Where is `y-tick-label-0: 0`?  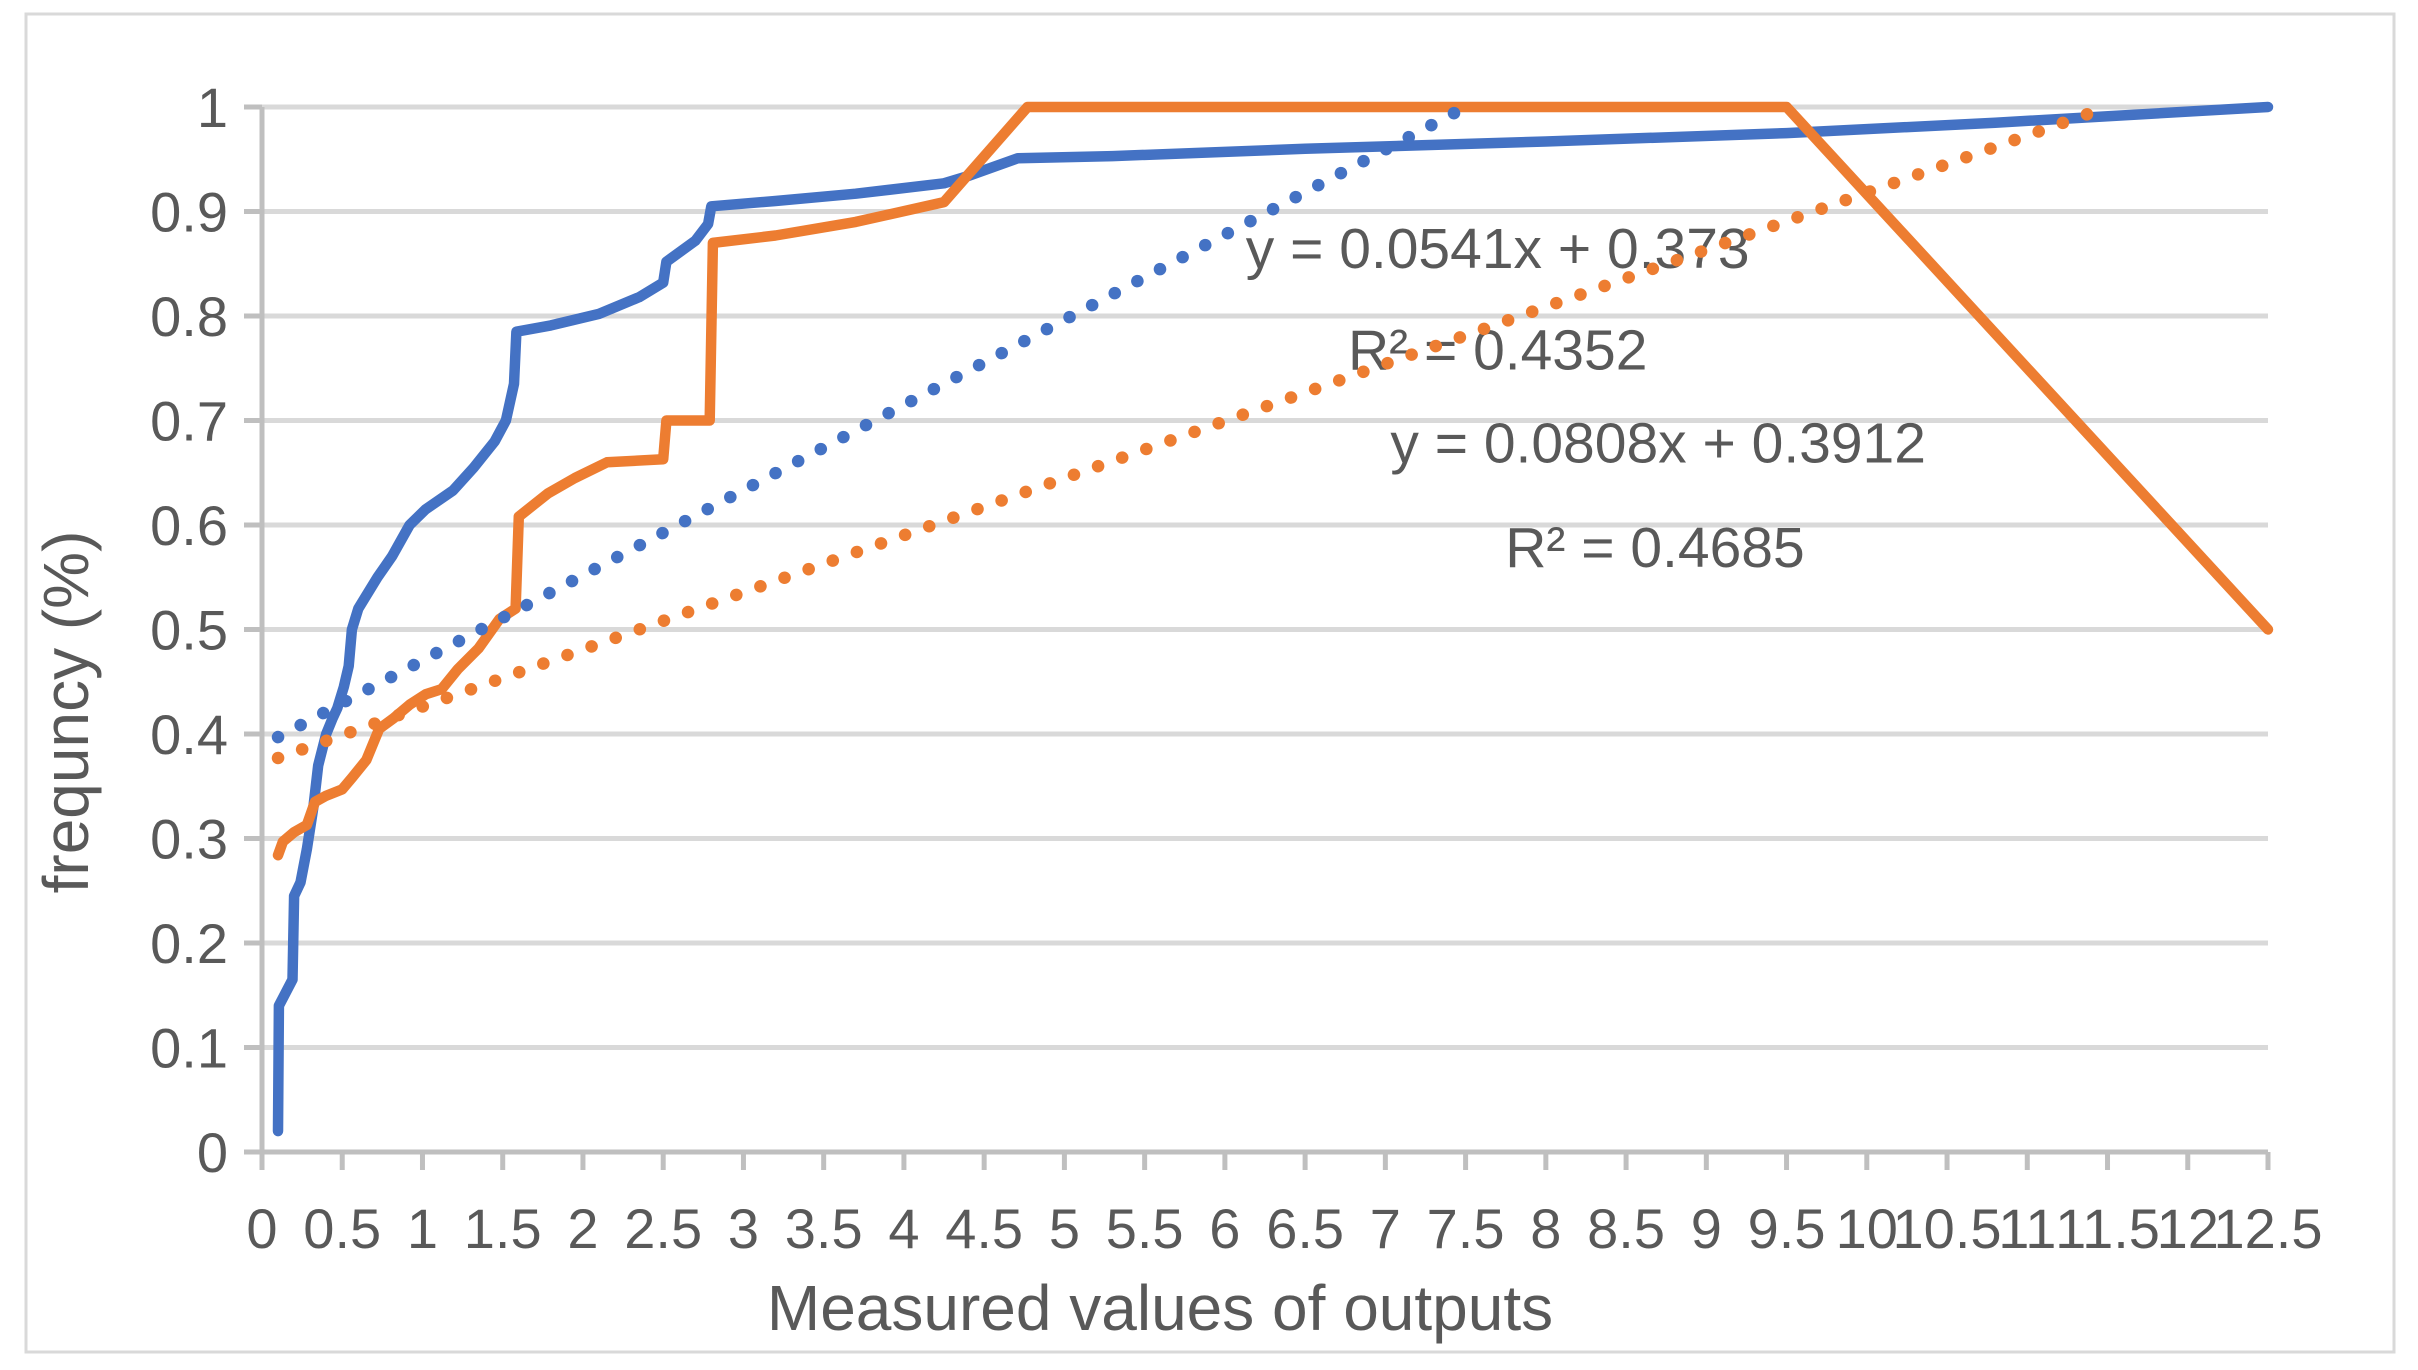
y-tick-label-0: 0 is located at coordinates (212, 1152).